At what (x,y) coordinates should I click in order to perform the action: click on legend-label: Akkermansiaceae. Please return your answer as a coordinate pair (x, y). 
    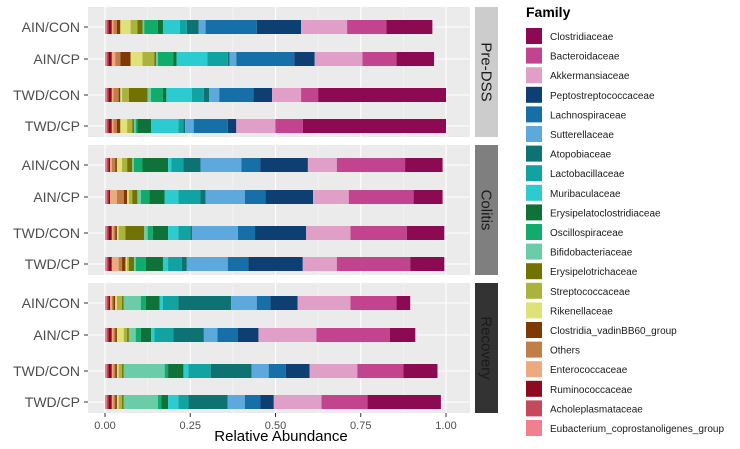
    Looking at the image, I should click on (590, 76).